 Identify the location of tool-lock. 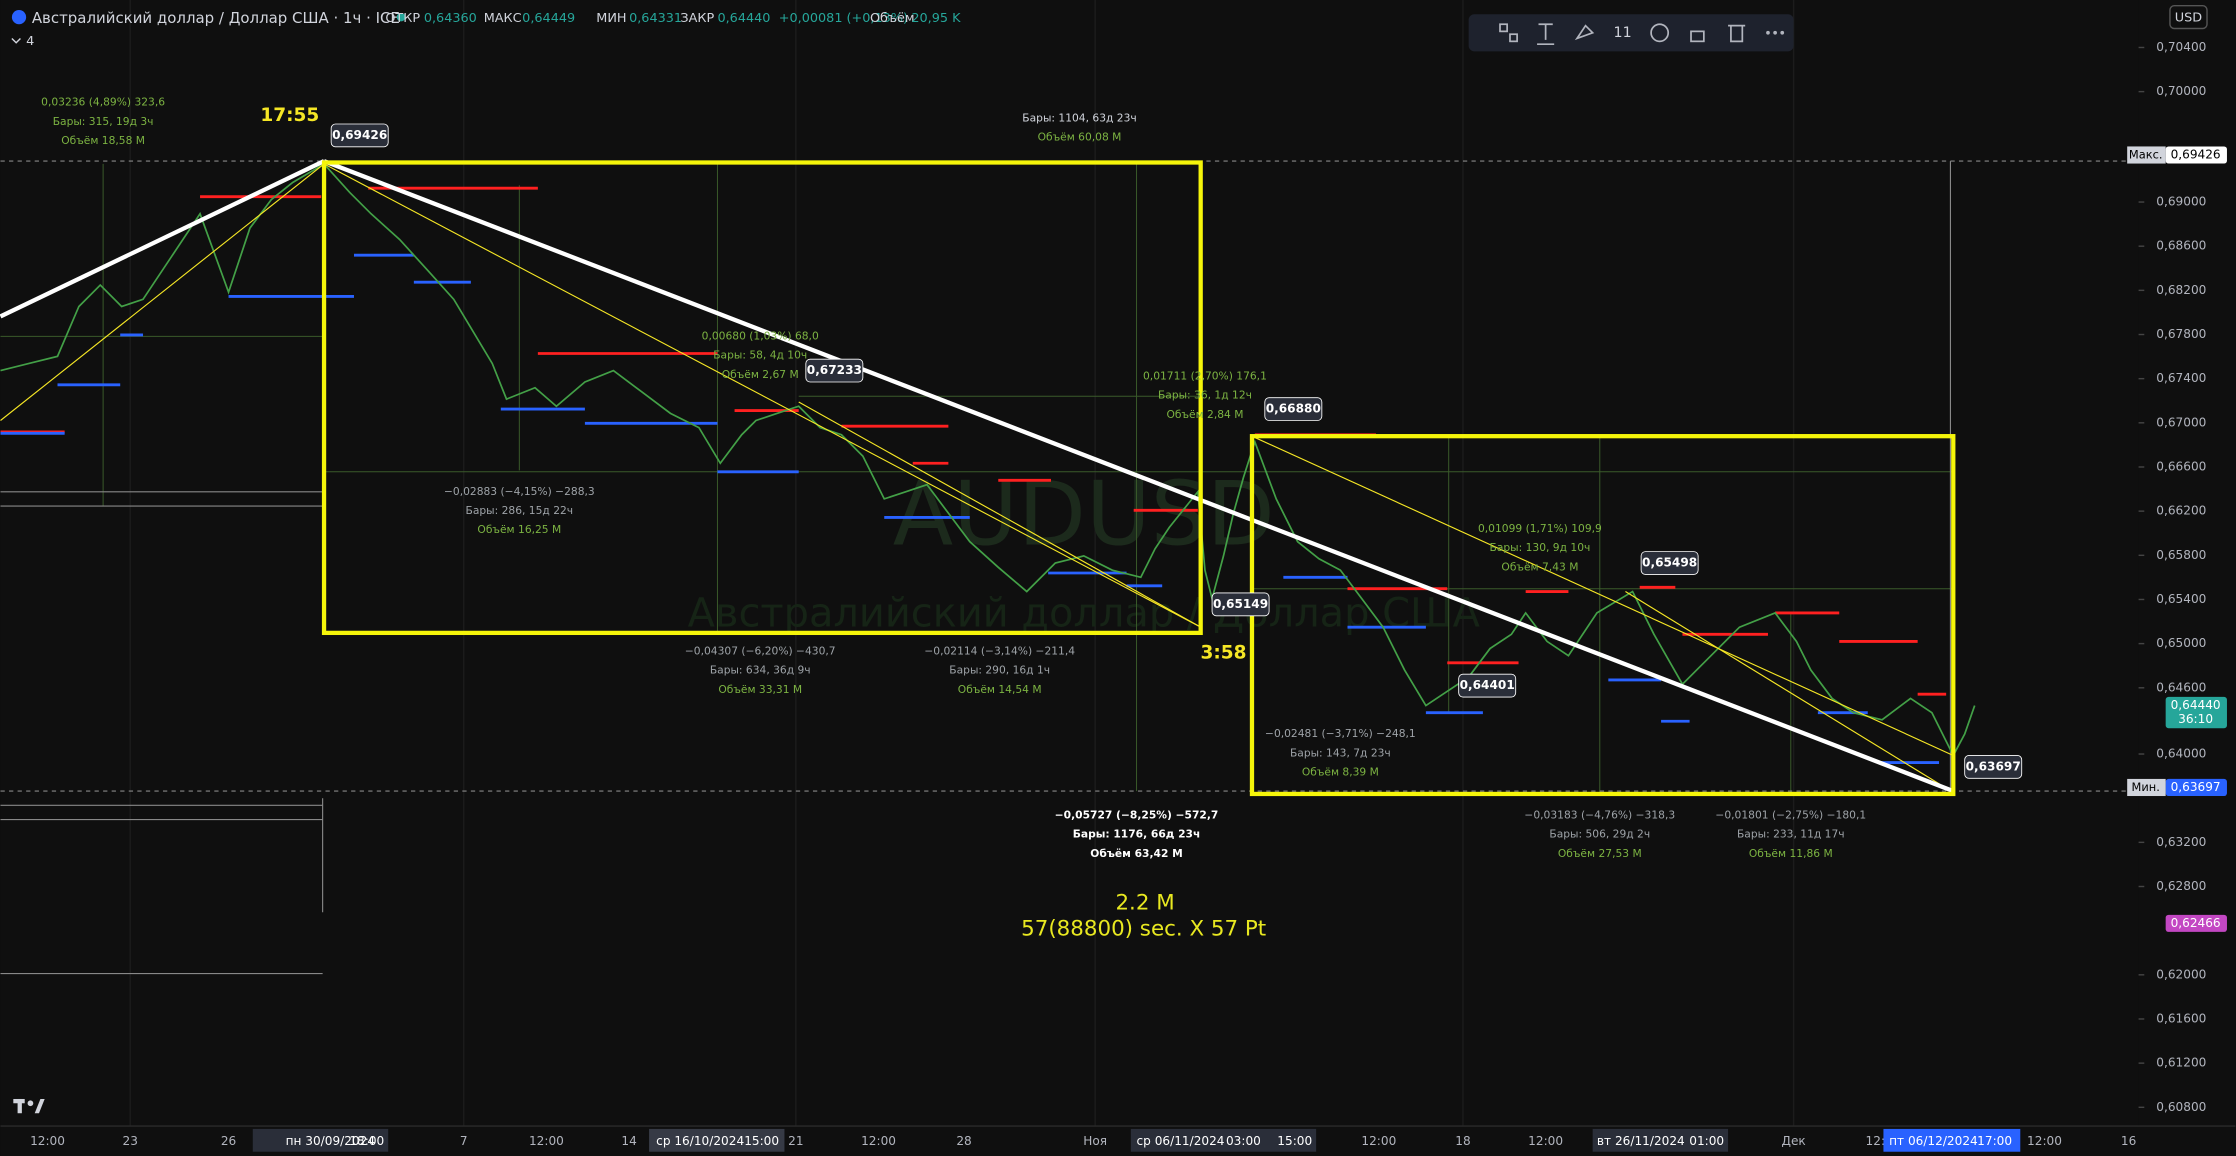
(1697, 36).